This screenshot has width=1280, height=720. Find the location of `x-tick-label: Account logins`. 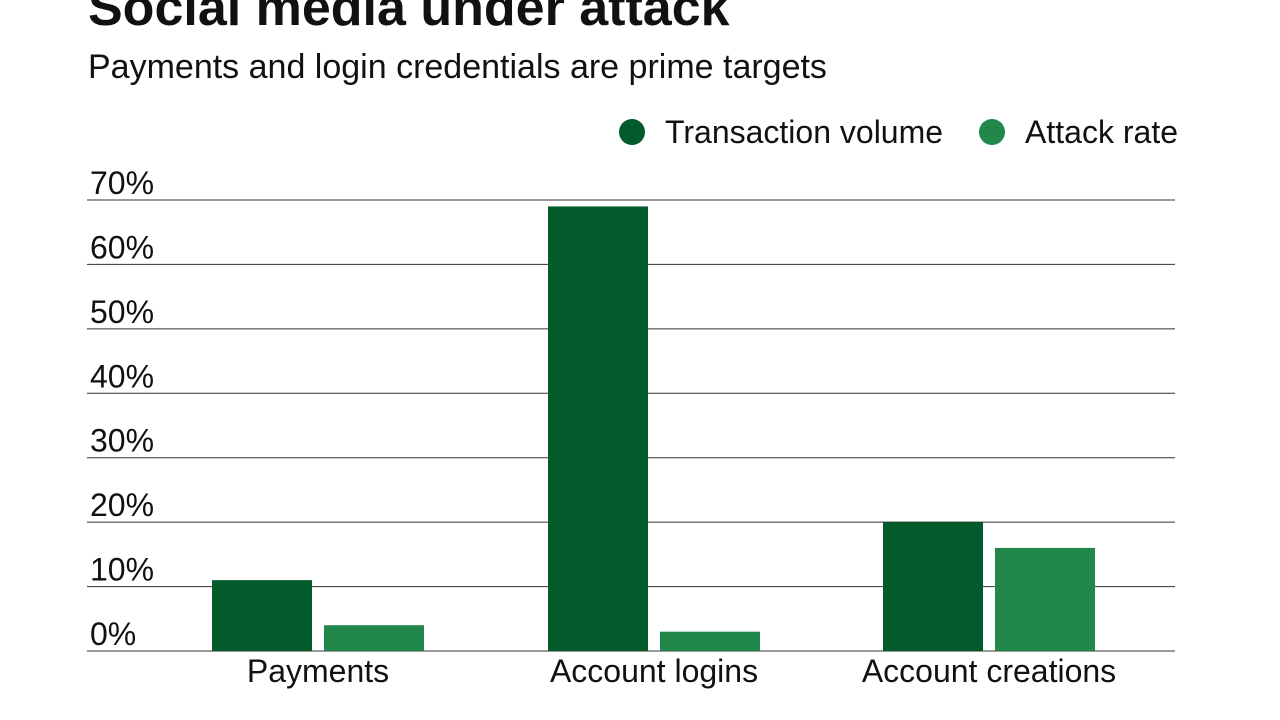

x-tick-label: Account logins is located at coordinates (654, 671).